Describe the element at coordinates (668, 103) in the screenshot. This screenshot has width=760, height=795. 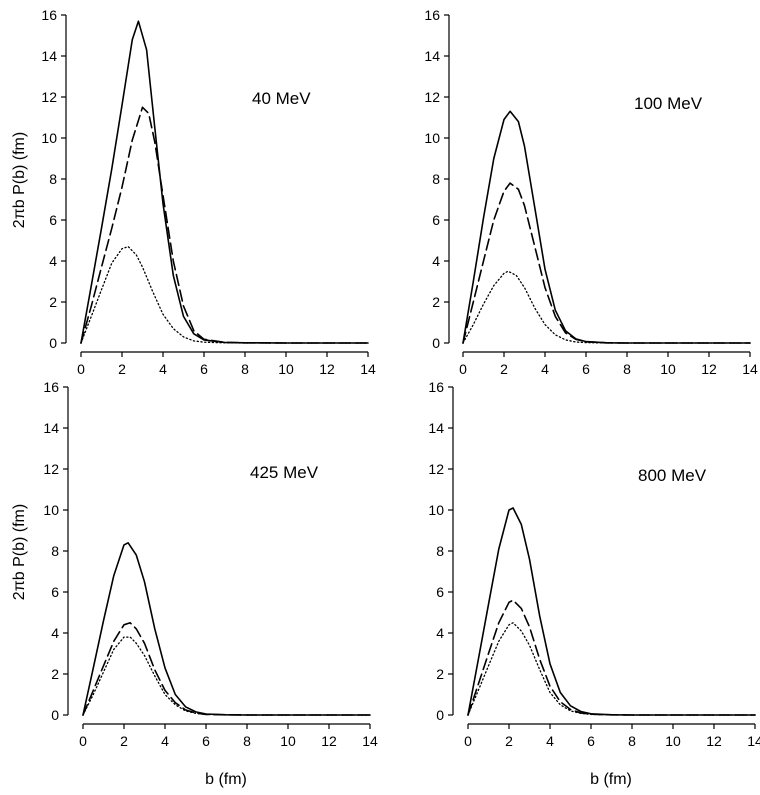
I see `panel-label: 100 MeV` at that location.